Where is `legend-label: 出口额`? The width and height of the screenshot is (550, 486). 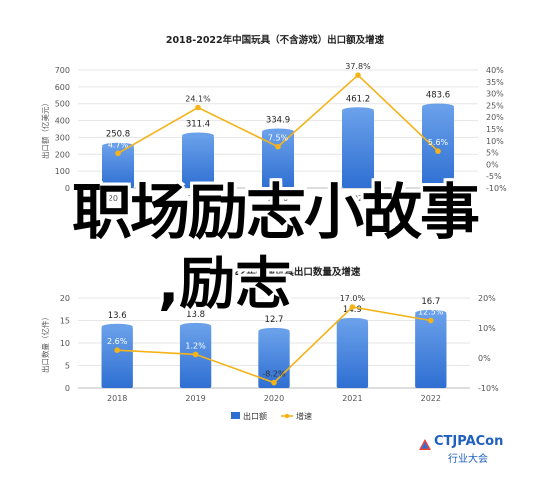
legend-label: 出口额 is located at coordinates (255, 416).